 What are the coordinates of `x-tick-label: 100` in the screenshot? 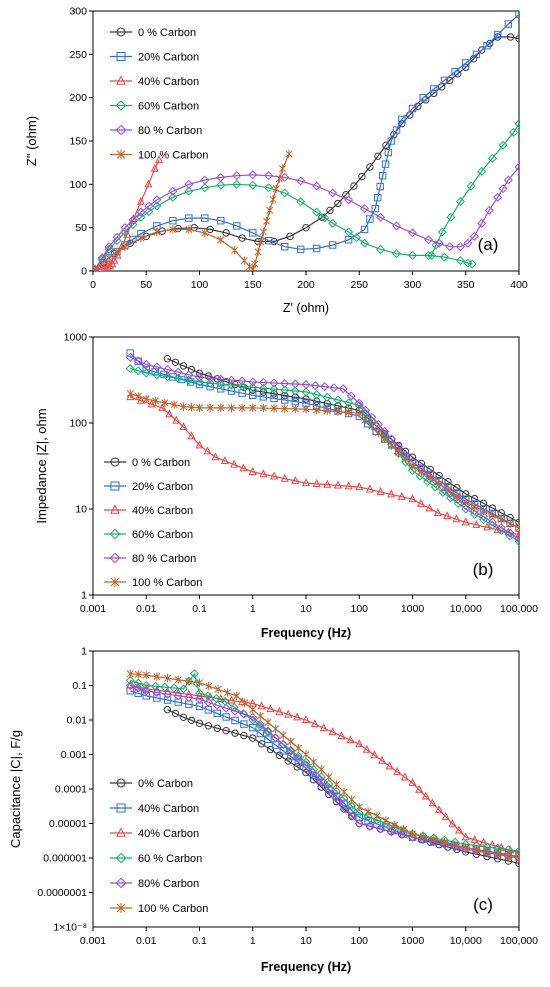 It's located at (359, 941).